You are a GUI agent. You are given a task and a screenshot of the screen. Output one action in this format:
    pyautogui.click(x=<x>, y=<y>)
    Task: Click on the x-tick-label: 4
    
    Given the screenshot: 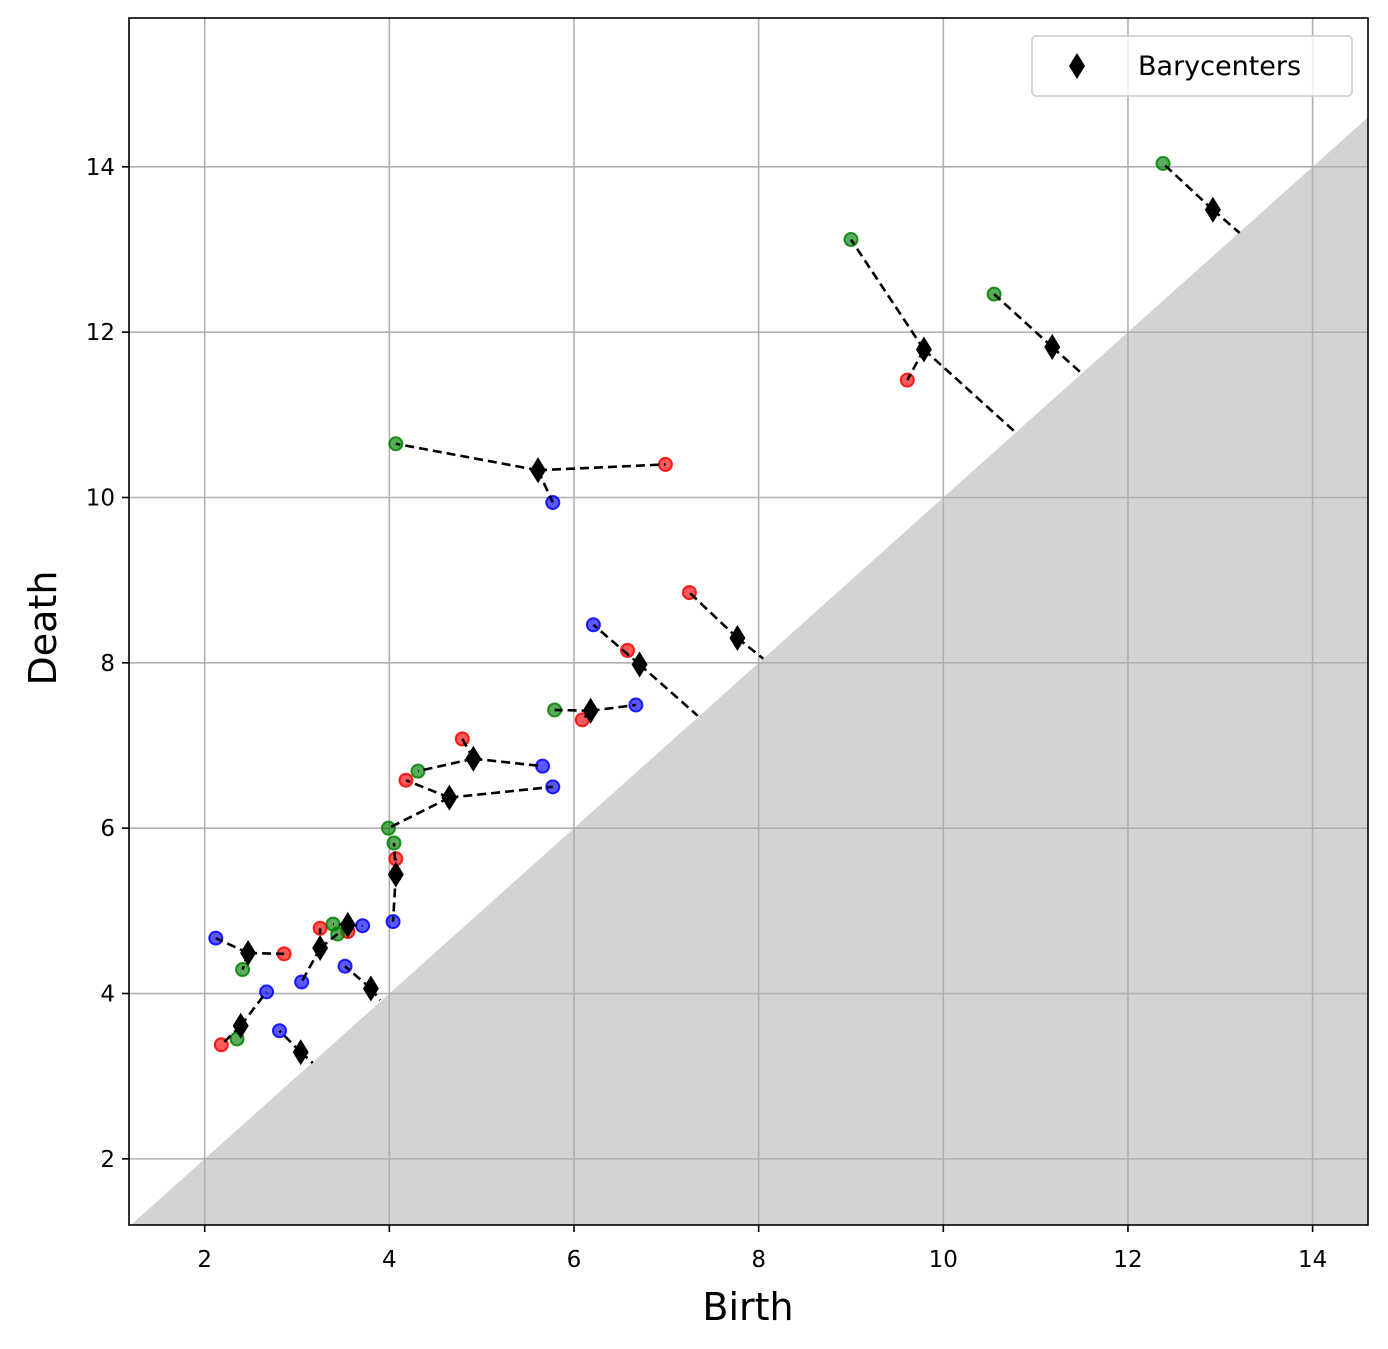 What is the action you would take?
    pyautogui.click(x=389, y=1260)
    